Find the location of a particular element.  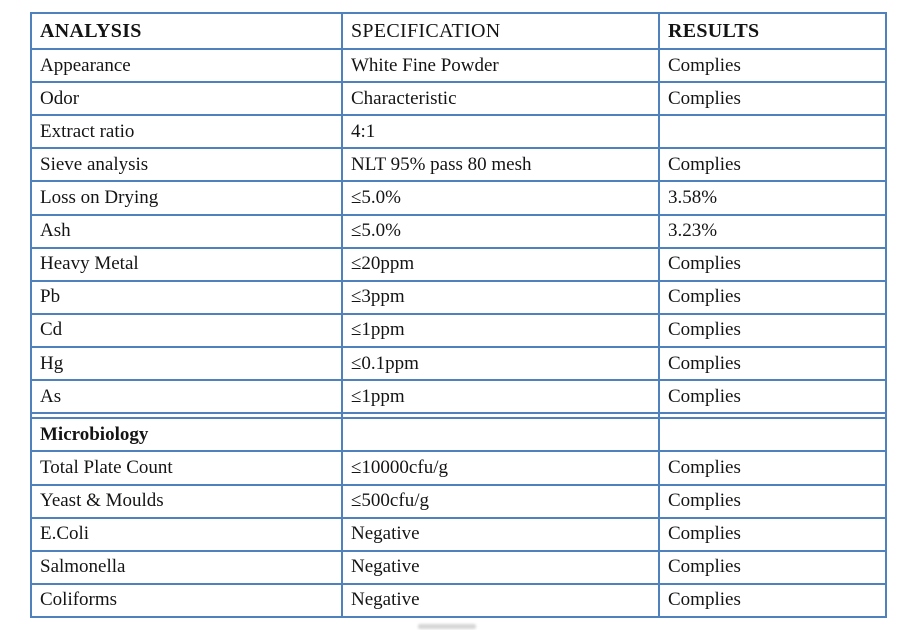

cell-analysis is located at coordinates (186, 416).